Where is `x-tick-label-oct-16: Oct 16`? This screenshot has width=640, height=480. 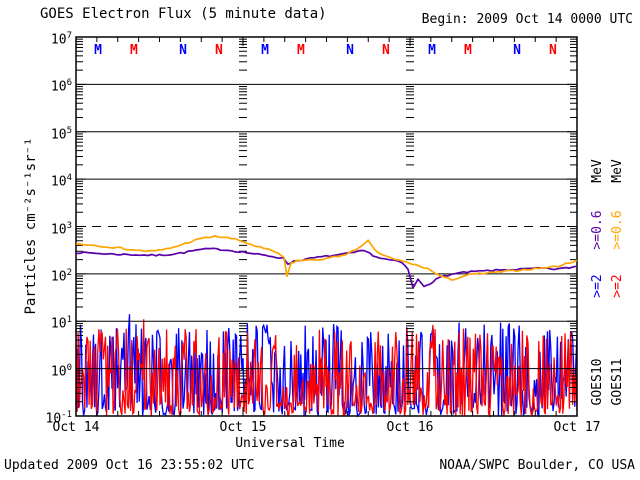 x-tick-label-oct-16: Oct 16 is located at coordinates (410, 427).